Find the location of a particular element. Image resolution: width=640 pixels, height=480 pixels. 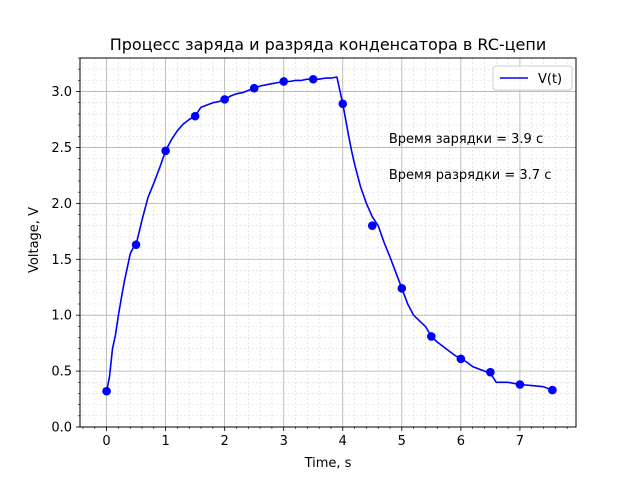

x-tick-label: 0 is located at coordinates (106, 441).